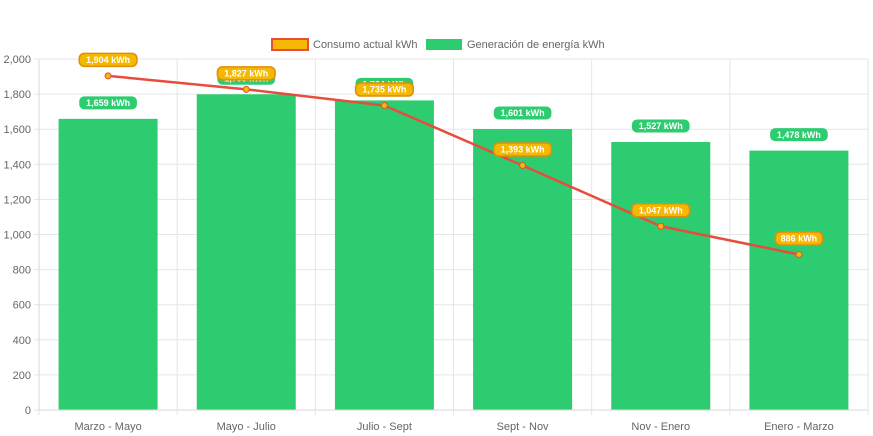 The height and width of the screenshot is (436, 873). I want to click on line-data-label: 1,393 kWh, so click(522, 149).